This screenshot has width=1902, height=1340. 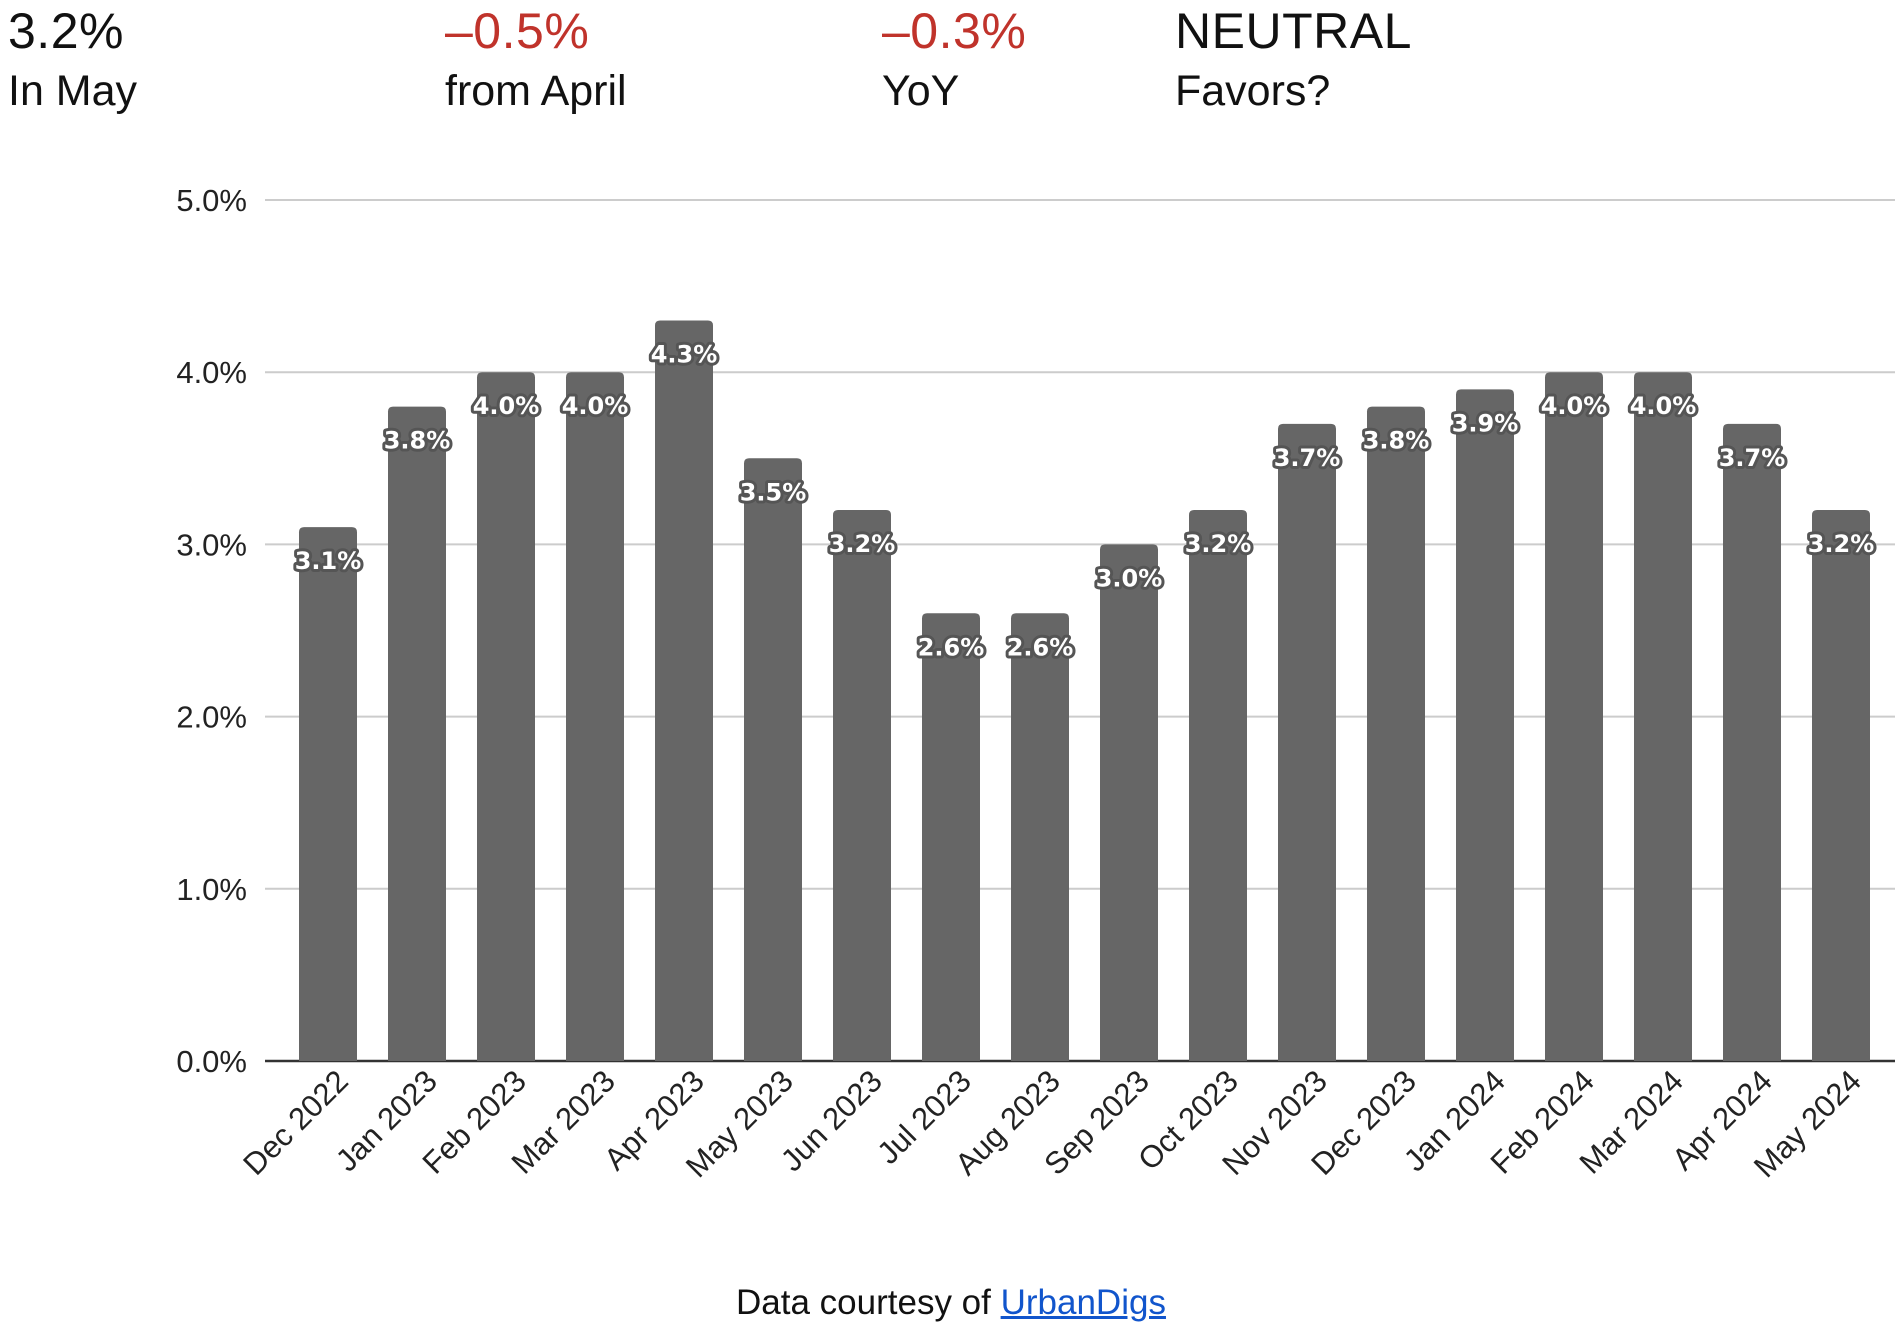 What do you see at coordinates (1253, 91) in the screenshot?
I see `stat-market-signal-caption: Favors?` at bounding box center [1253, 91].